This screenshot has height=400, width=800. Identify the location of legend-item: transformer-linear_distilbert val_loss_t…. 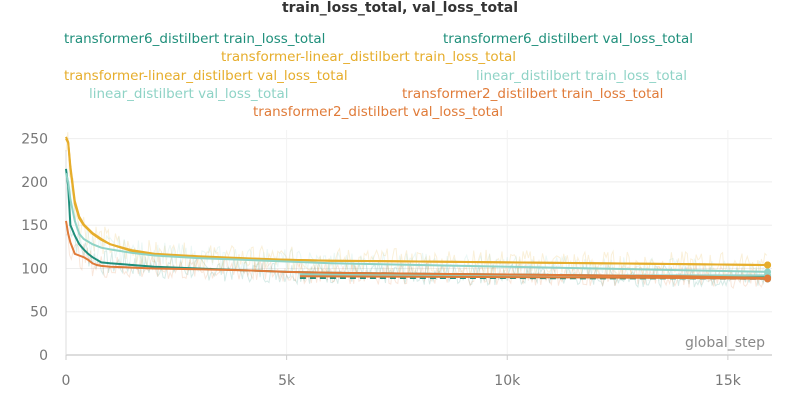
(206, 76).